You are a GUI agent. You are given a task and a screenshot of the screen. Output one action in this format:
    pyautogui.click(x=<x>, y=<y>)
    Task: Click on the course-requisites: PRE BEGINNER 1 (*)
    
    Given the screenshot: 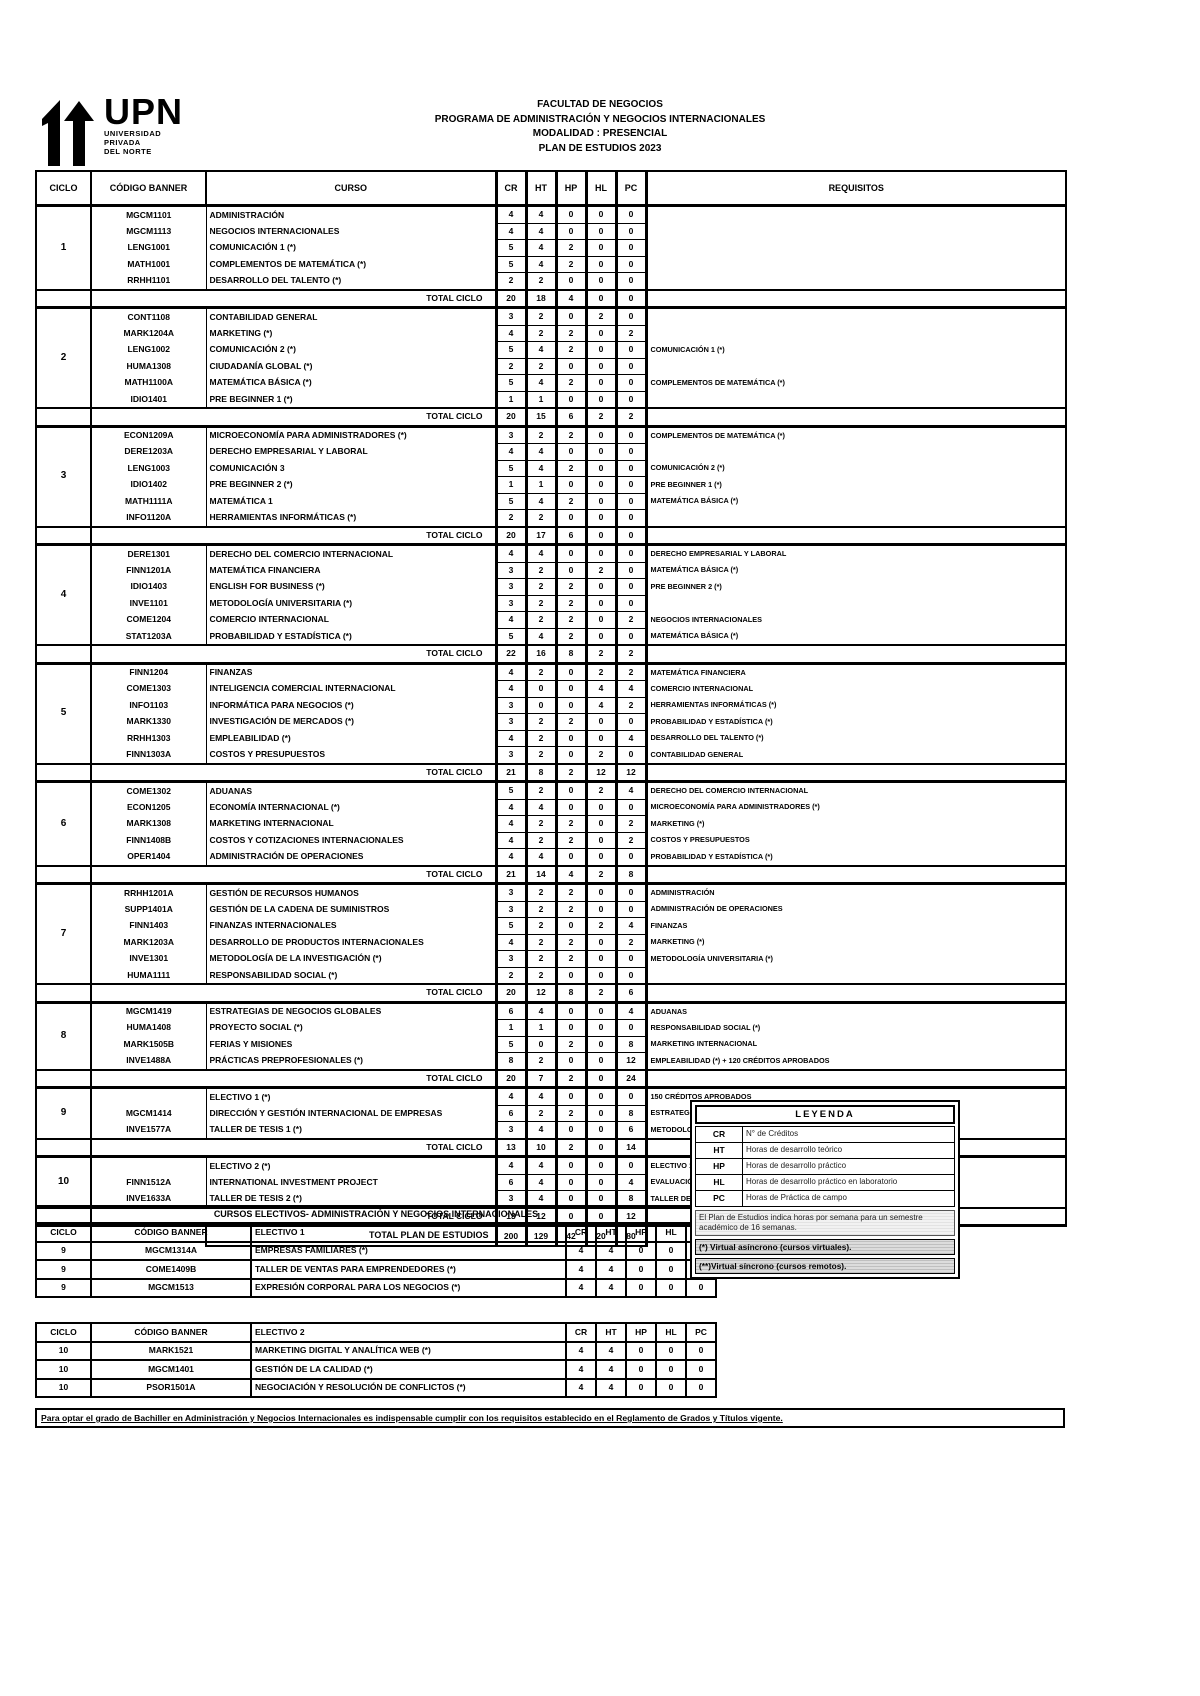 What is the action you would take?
    pyautogui.click(x=855, y=484)
    